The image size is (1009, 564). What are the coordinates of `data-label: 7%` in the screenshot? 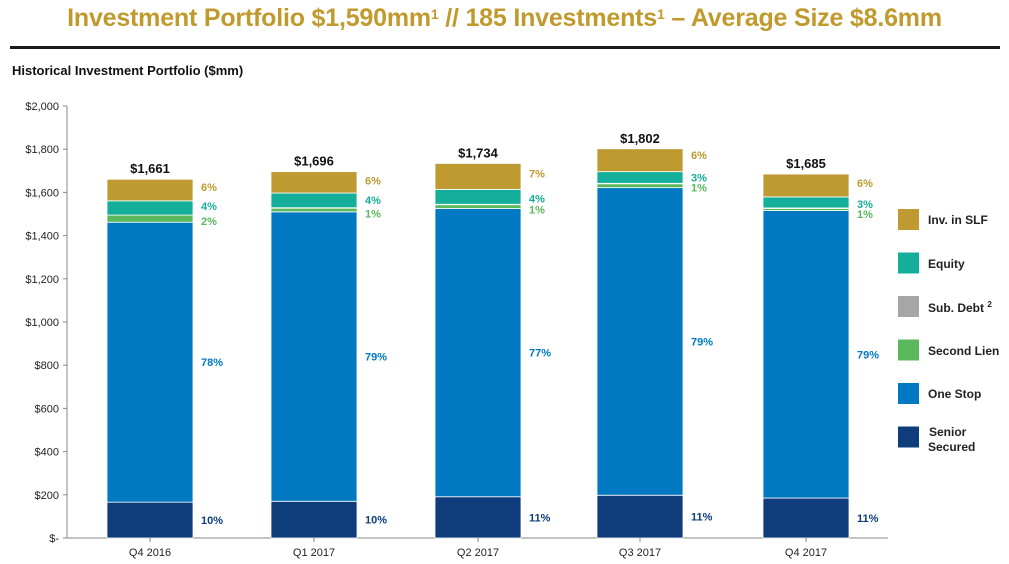 It's located at (537, 174).